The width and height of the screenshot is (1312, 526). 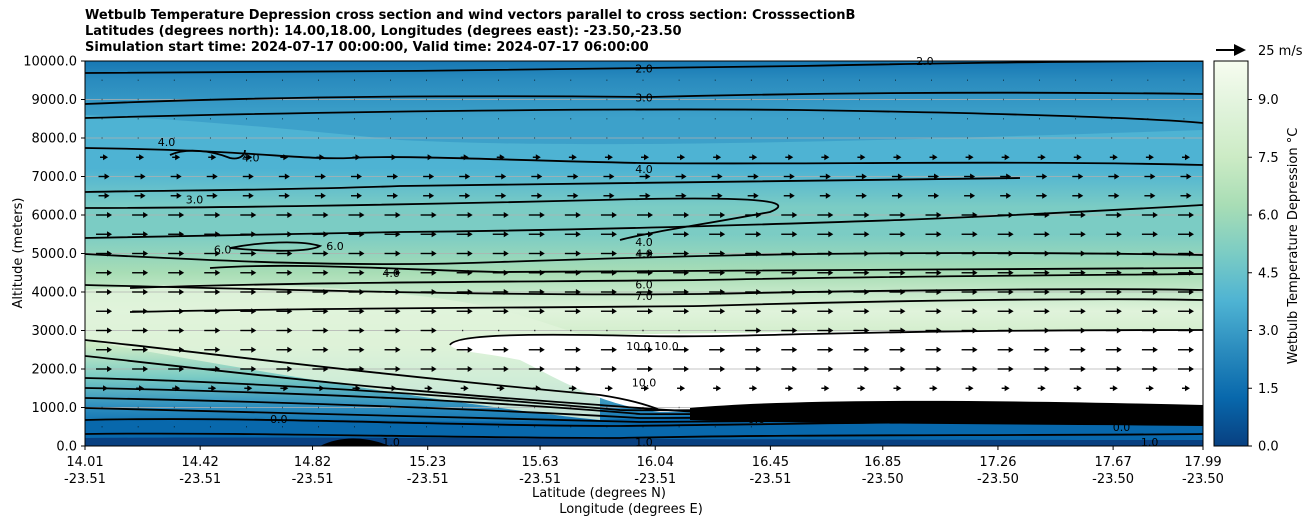 What do you see at coordinates (1293, 246) in the screenshot?
I see `colorbar-label: Wetbulb Temperature Depression °C` at bounding box center [1293, 246].